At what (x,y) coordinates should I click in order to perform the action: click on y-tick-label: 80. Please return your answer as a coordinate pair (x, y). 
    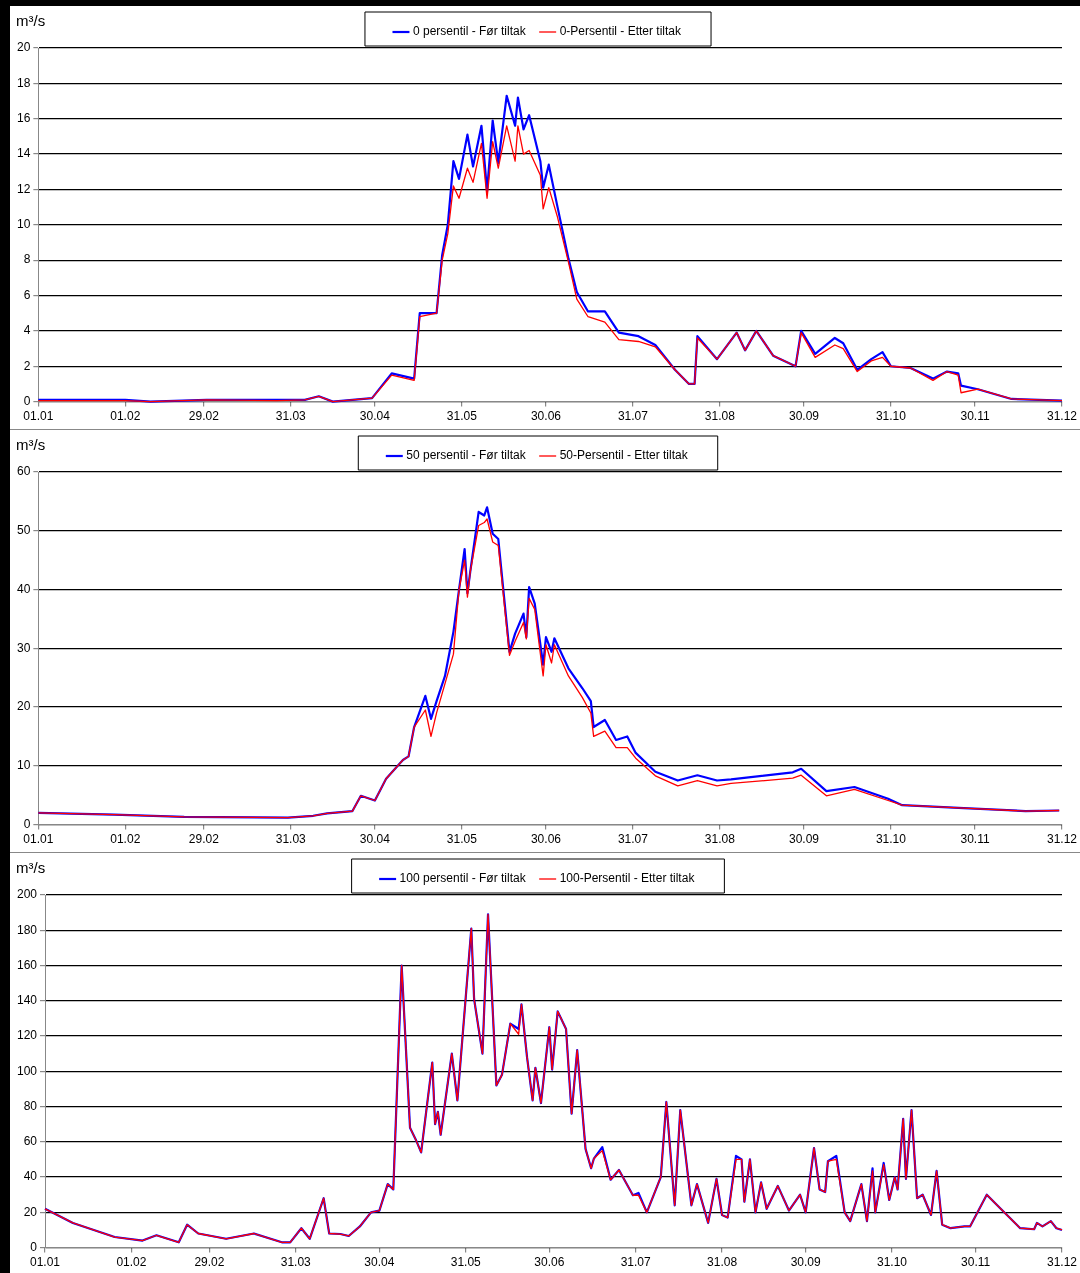
    Looking at the image, I should click on (30, 1105).